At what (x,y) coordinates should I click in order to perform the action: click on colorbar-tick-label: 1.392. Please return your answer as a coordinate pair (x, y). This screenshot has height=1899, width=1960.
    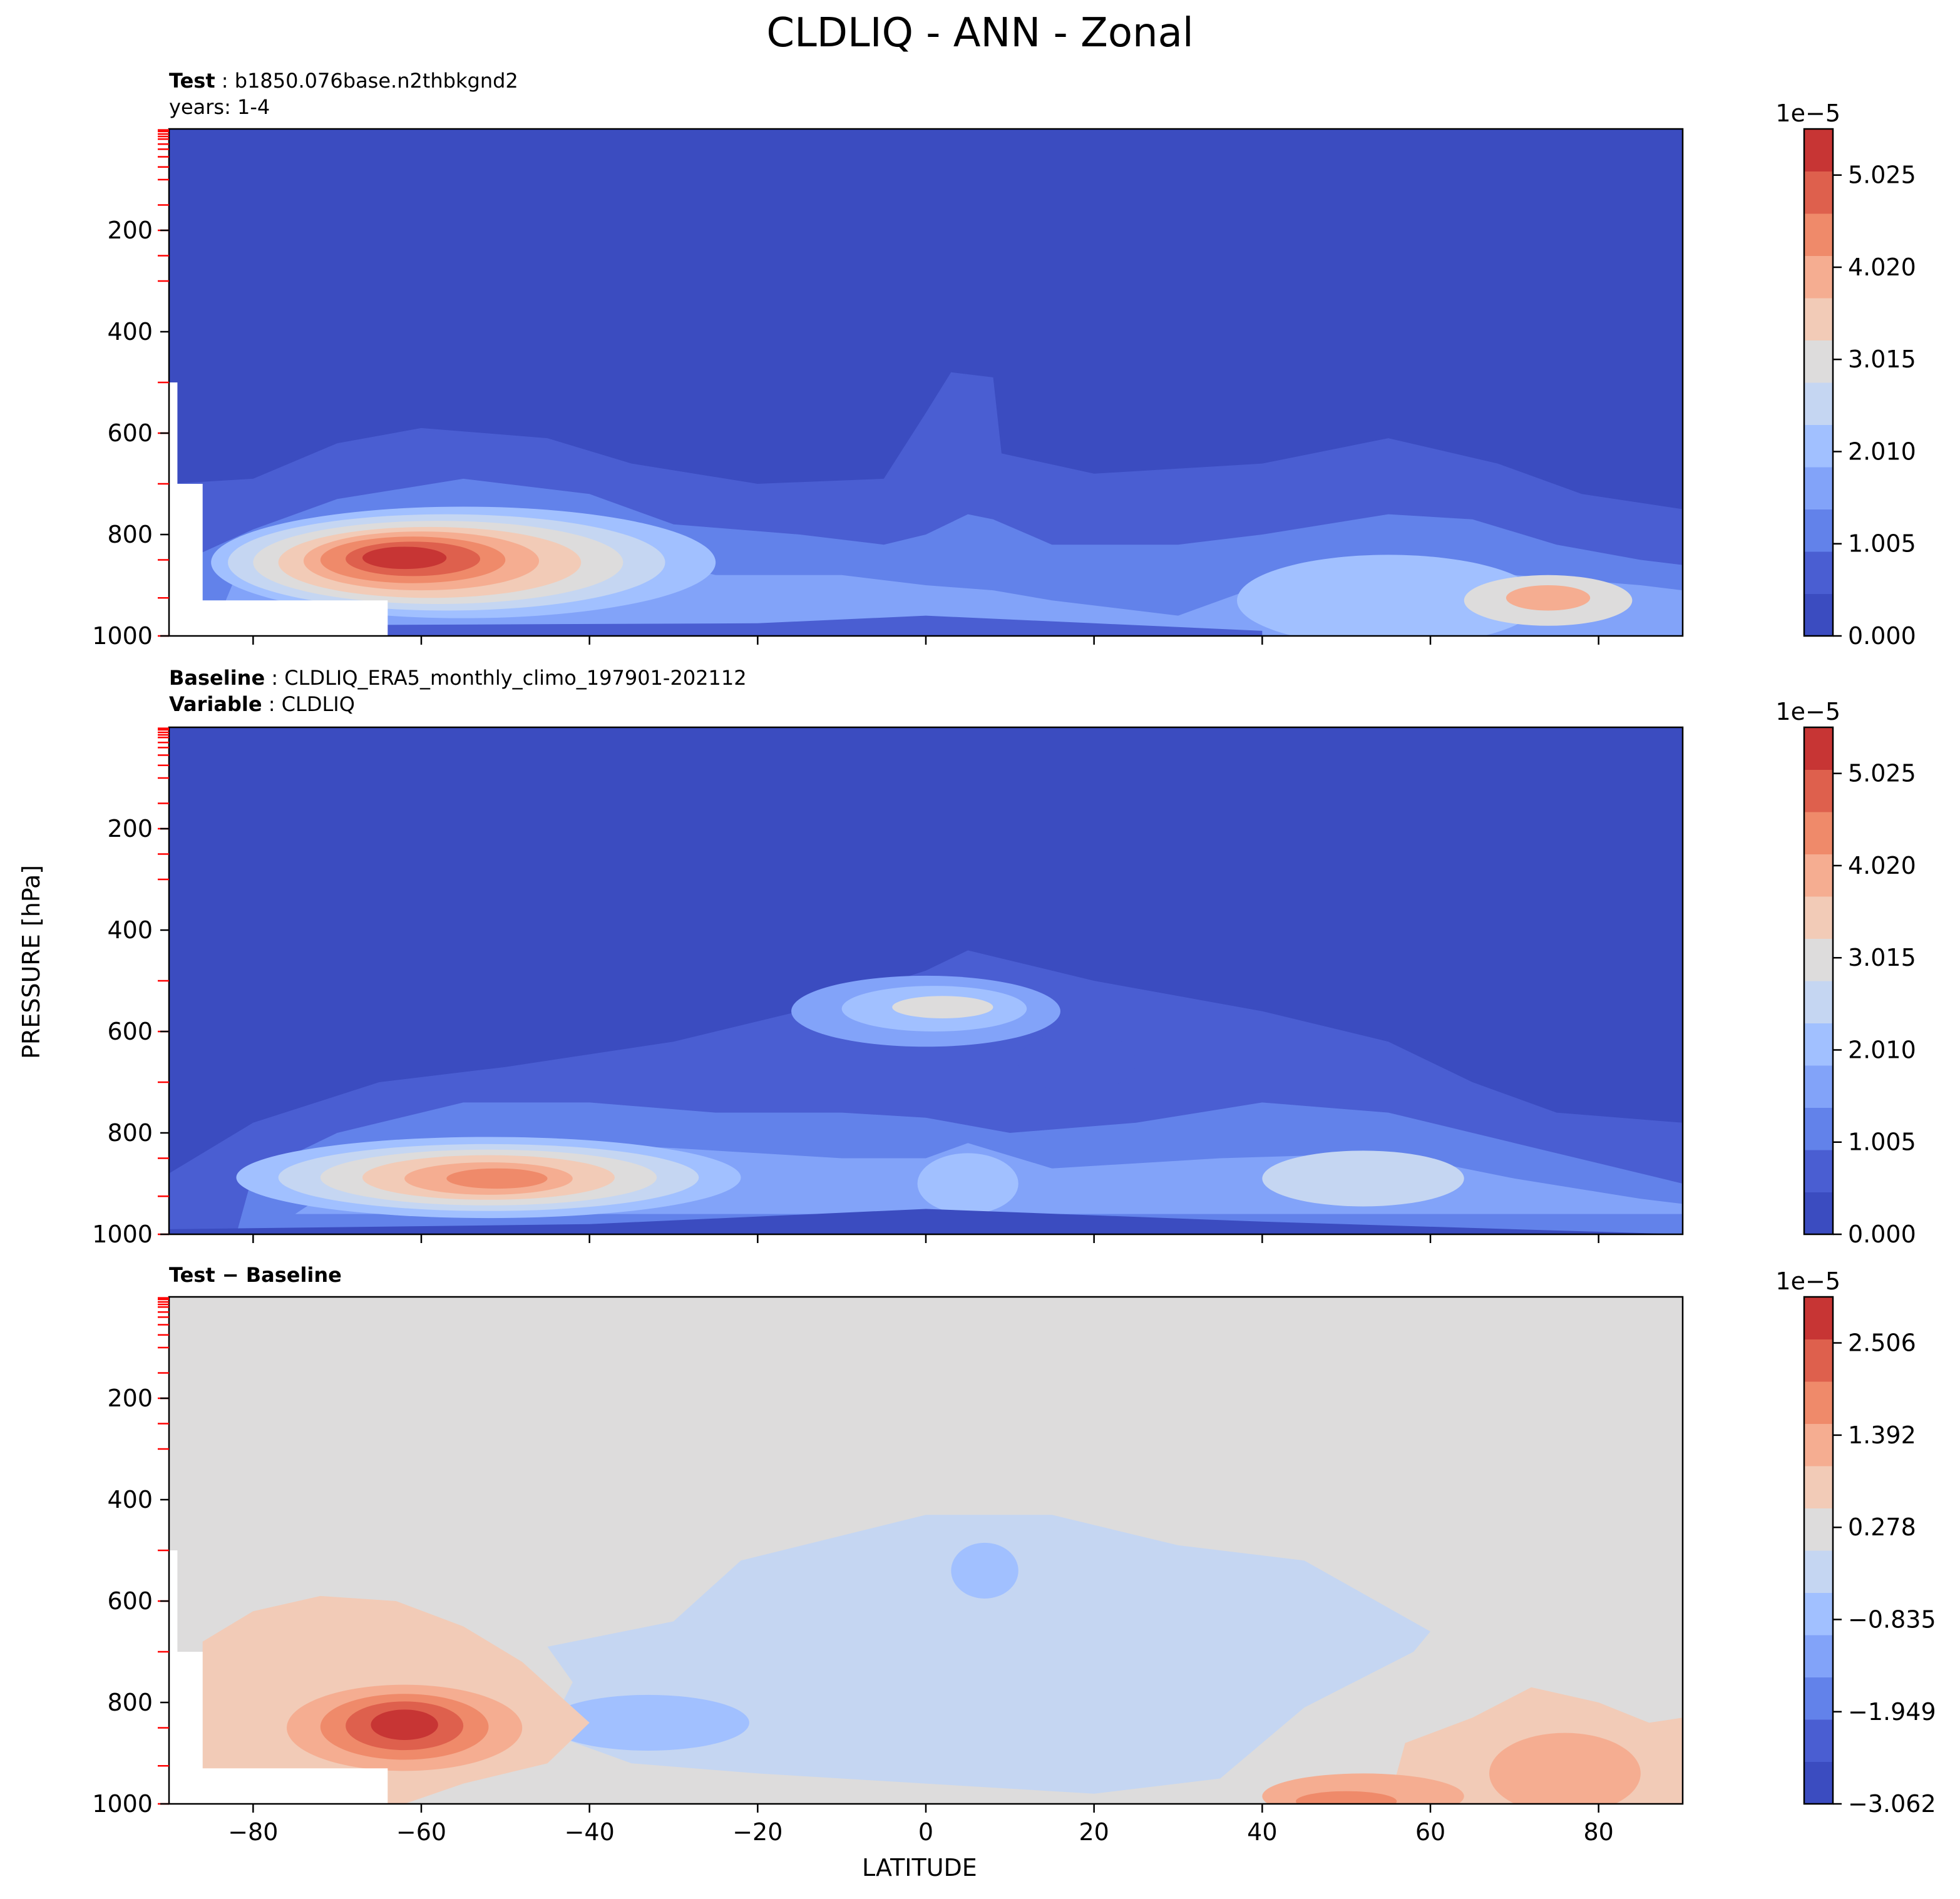
    Looking at the image, I should click on (1882, 1435).